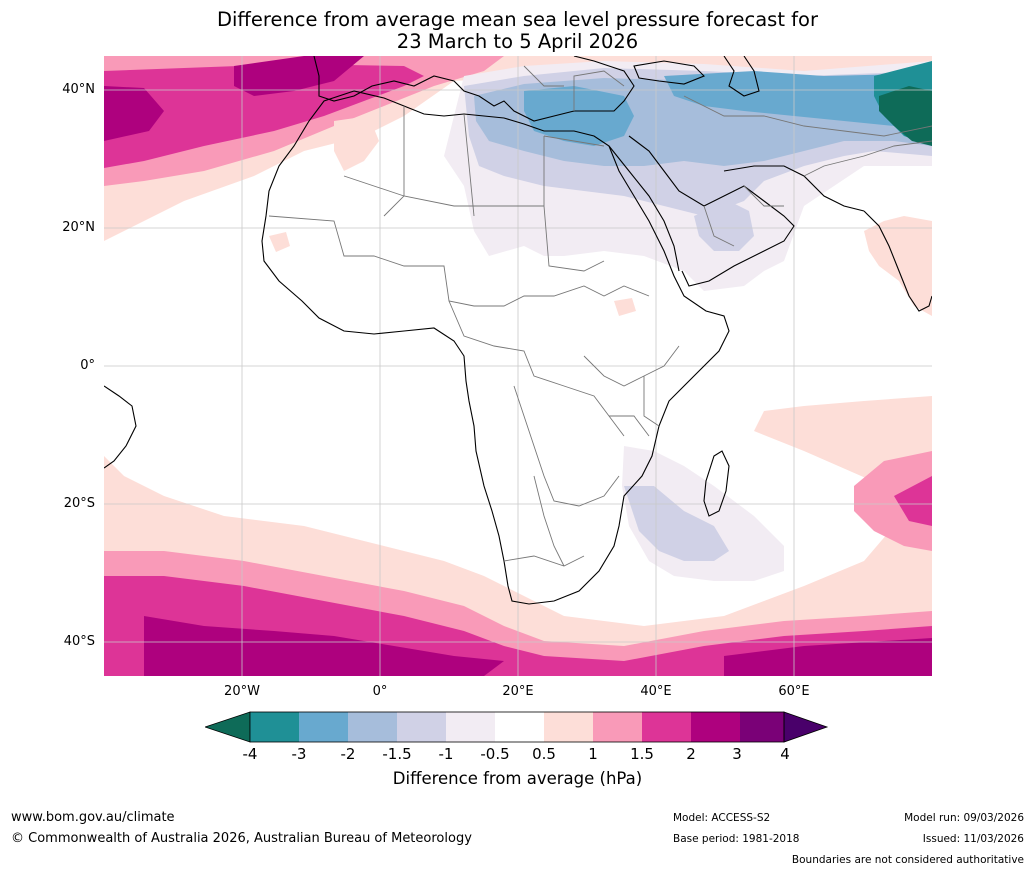  What do you see at coordinates (446, 754) in the screenshot?
I see `colorbar-tick: -1` at bounding box center [446, 754].